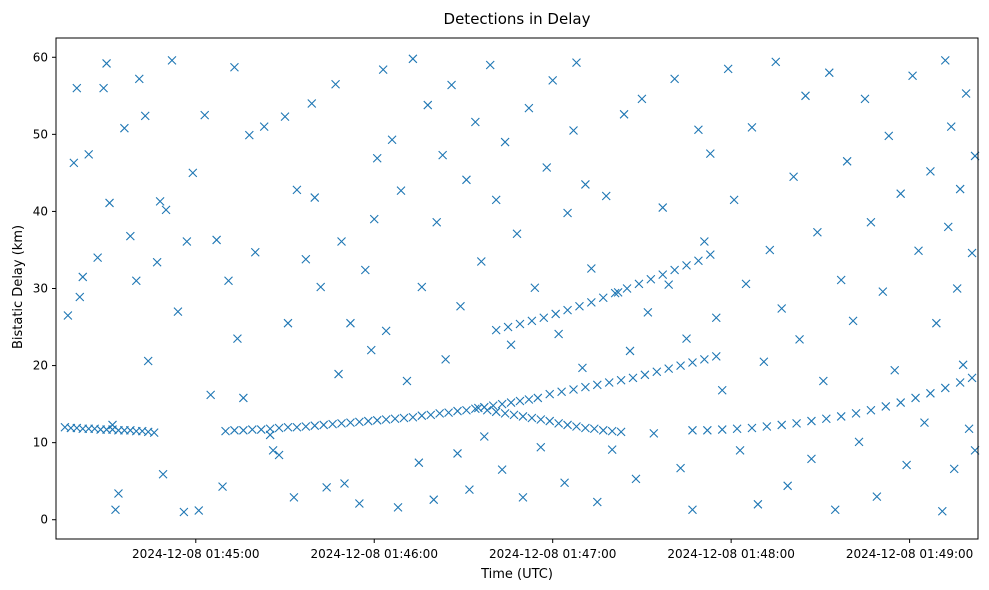 The width and height of the screenshot is (989, 590). I want to click on x-tick-label: 2024-12-08 01:49:00, so click(909, 554).